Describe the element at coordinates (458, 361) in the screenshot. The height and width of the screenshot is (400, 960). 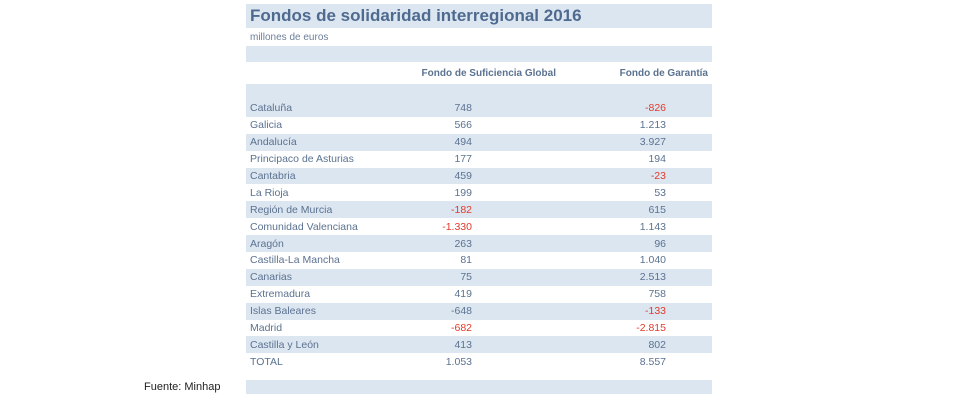
I see `row-fsg-value: 1.053` at that location.